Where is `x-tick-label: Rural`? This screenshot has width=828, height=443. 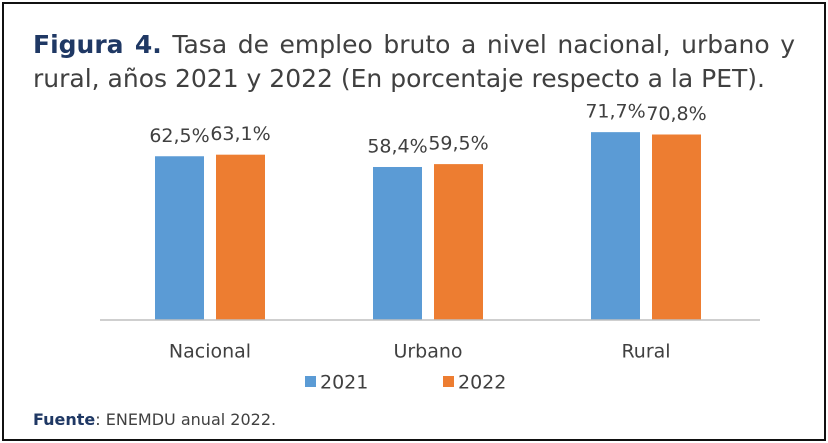 x-tick-label: Rural is located at coordinates (645, 352).